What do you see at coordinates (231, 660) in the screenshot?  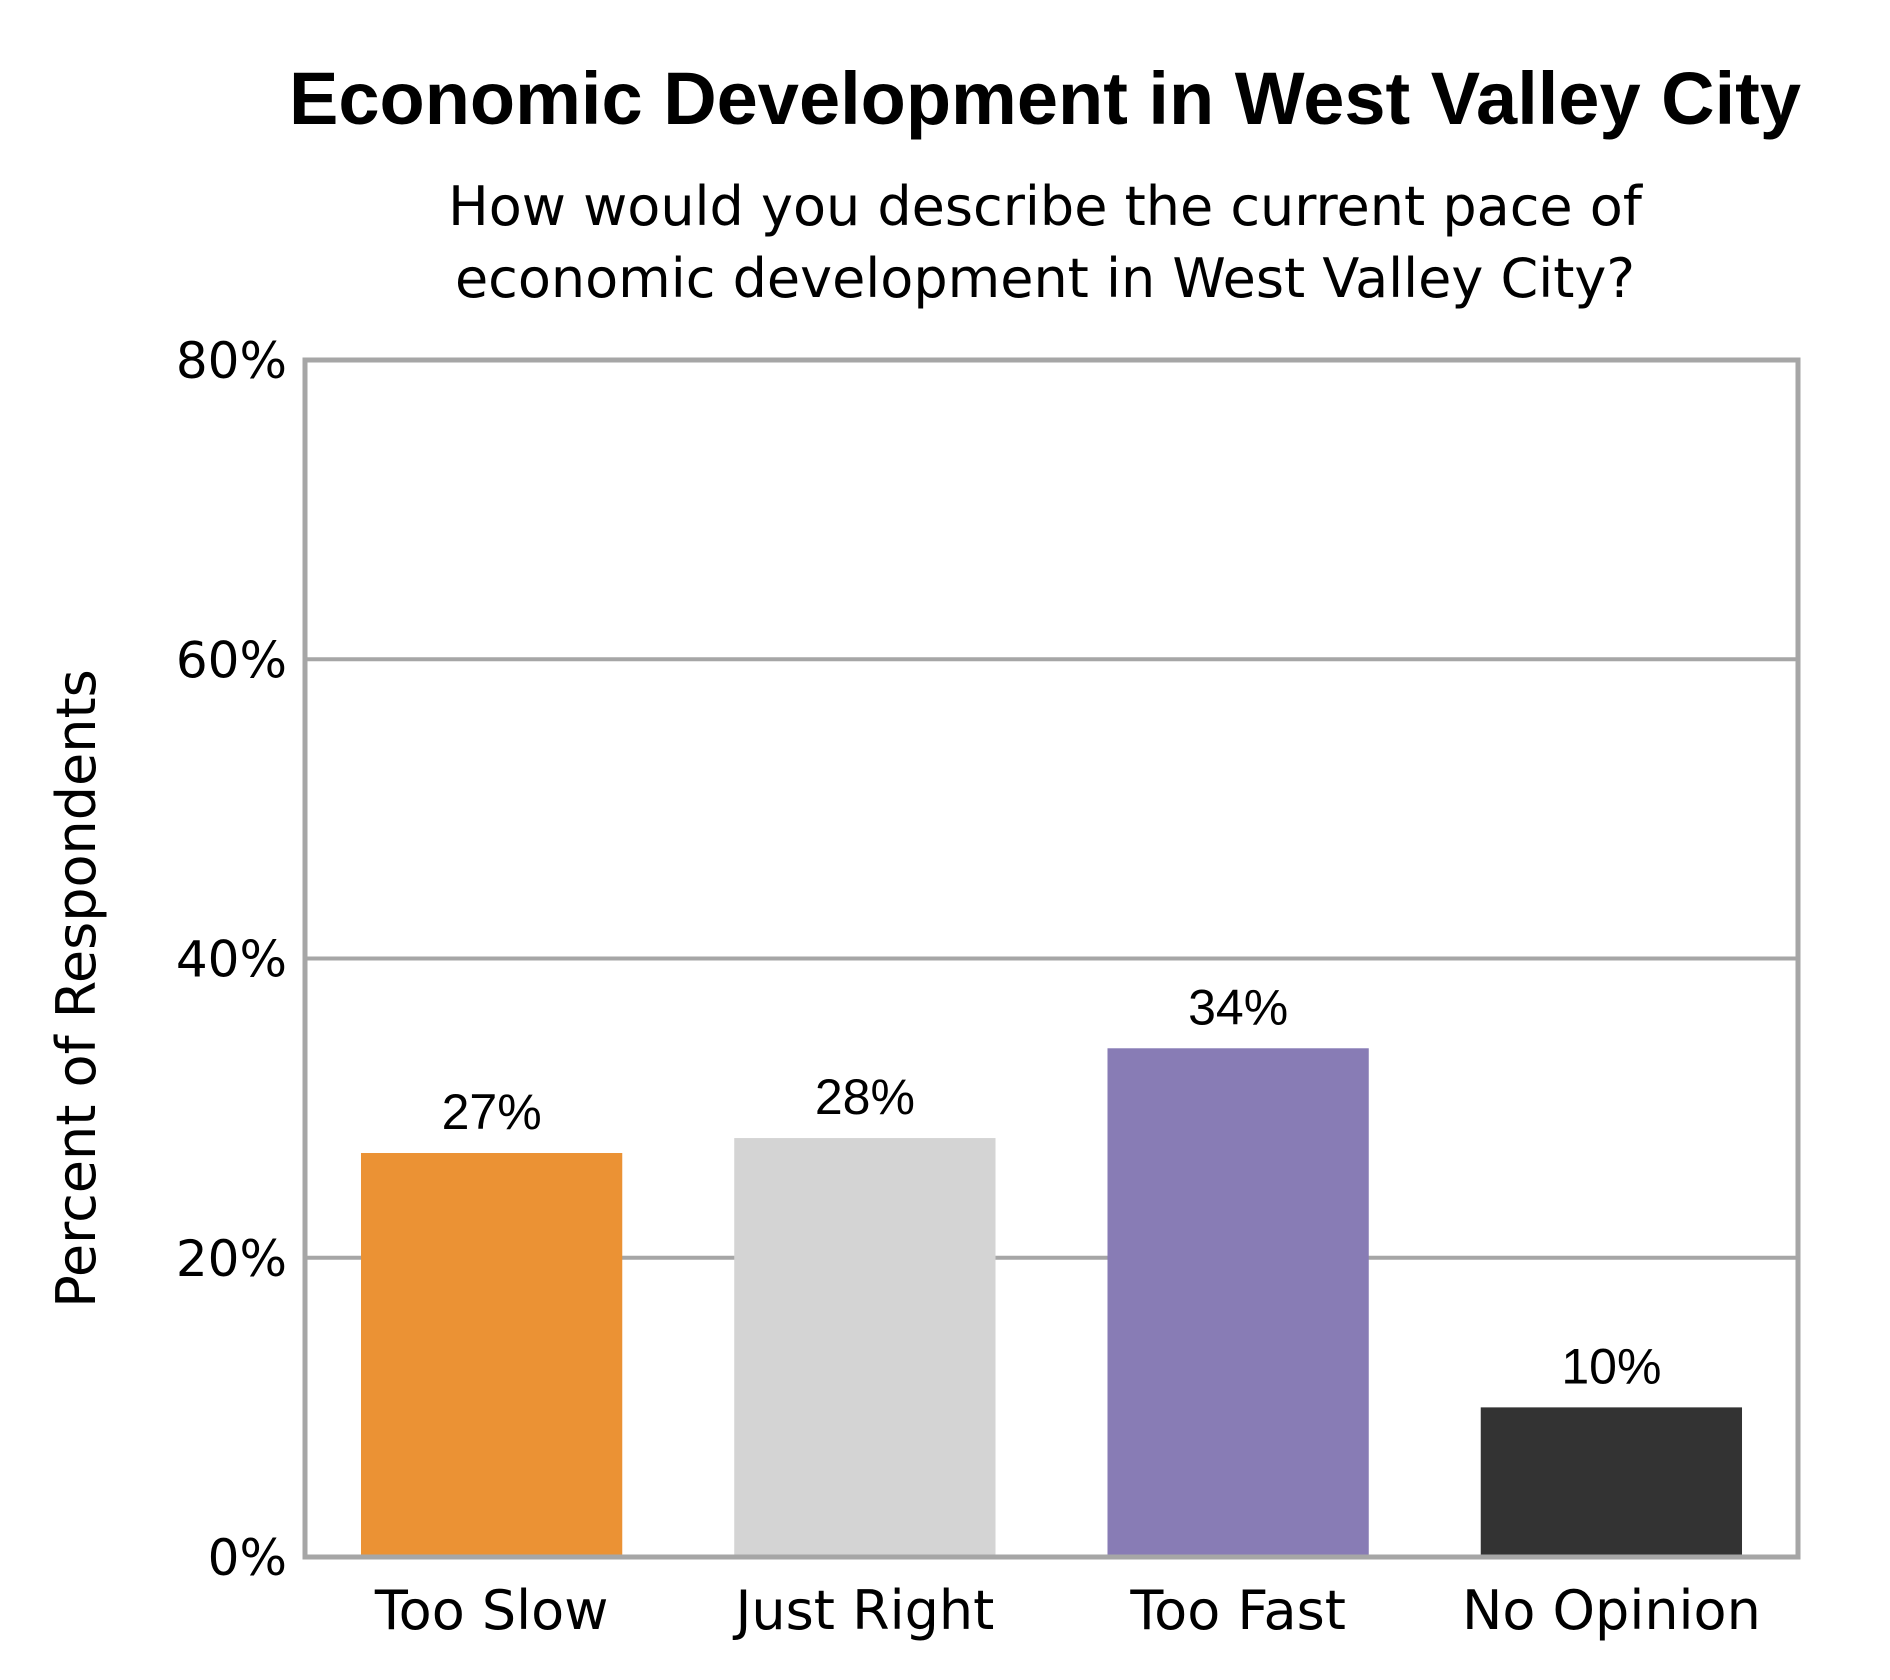 I see `y-tick-label: 60%` at bounding box center [231, 660].